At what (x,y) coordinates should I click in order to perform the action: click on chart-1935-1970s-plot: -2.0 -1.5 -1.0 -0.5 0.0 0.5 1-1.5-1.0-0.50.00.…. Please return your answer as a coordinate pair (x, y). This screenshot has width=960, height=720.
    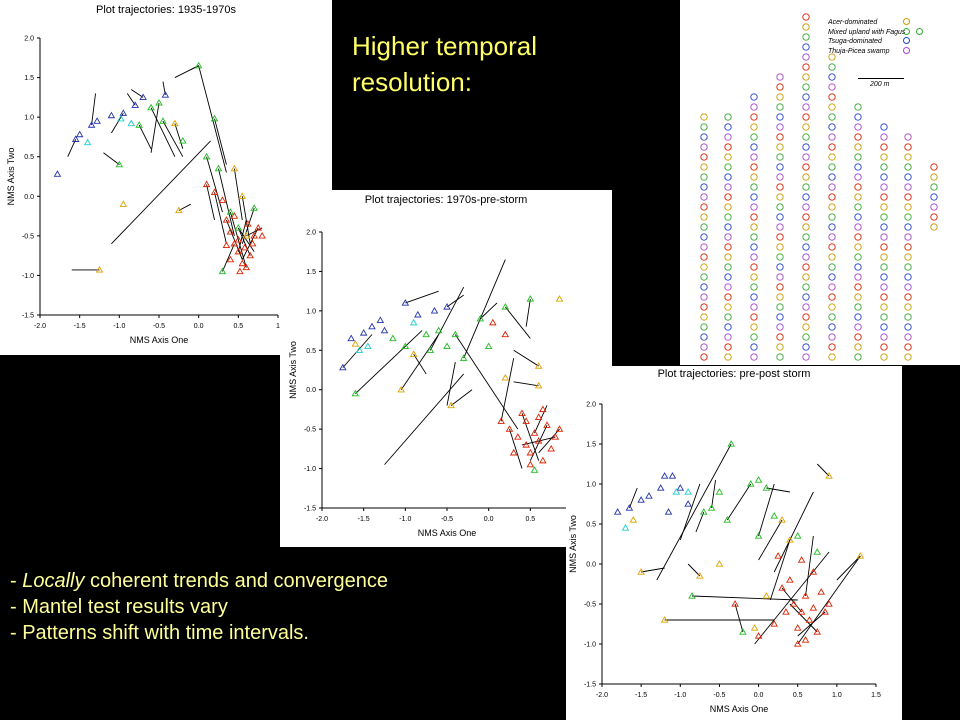
    Looking at the image, I should click on (143, 191).